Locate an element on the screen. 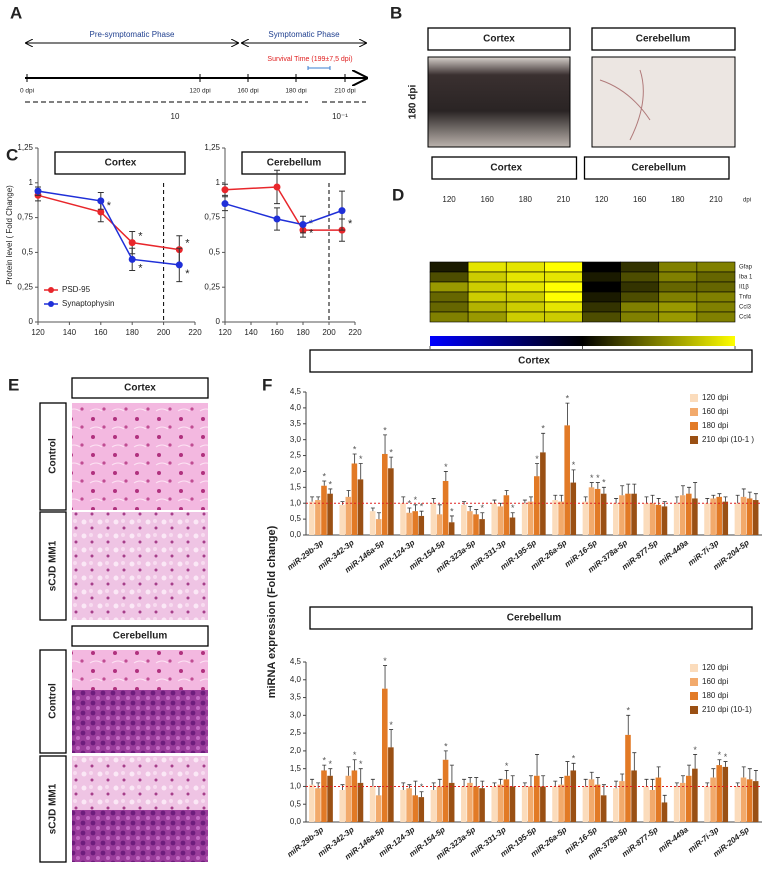  panel-label: E is located at coordinates (13, 384).